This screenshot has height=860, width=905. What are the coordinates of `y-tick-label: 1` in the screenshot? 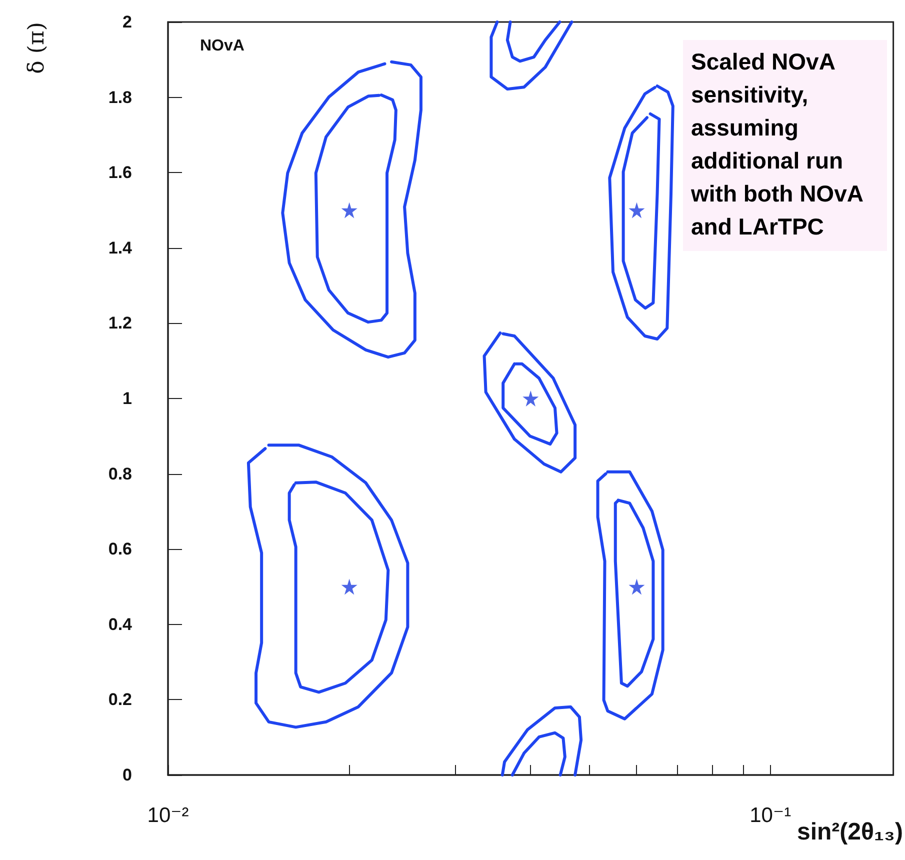 It's located at (127, 398).